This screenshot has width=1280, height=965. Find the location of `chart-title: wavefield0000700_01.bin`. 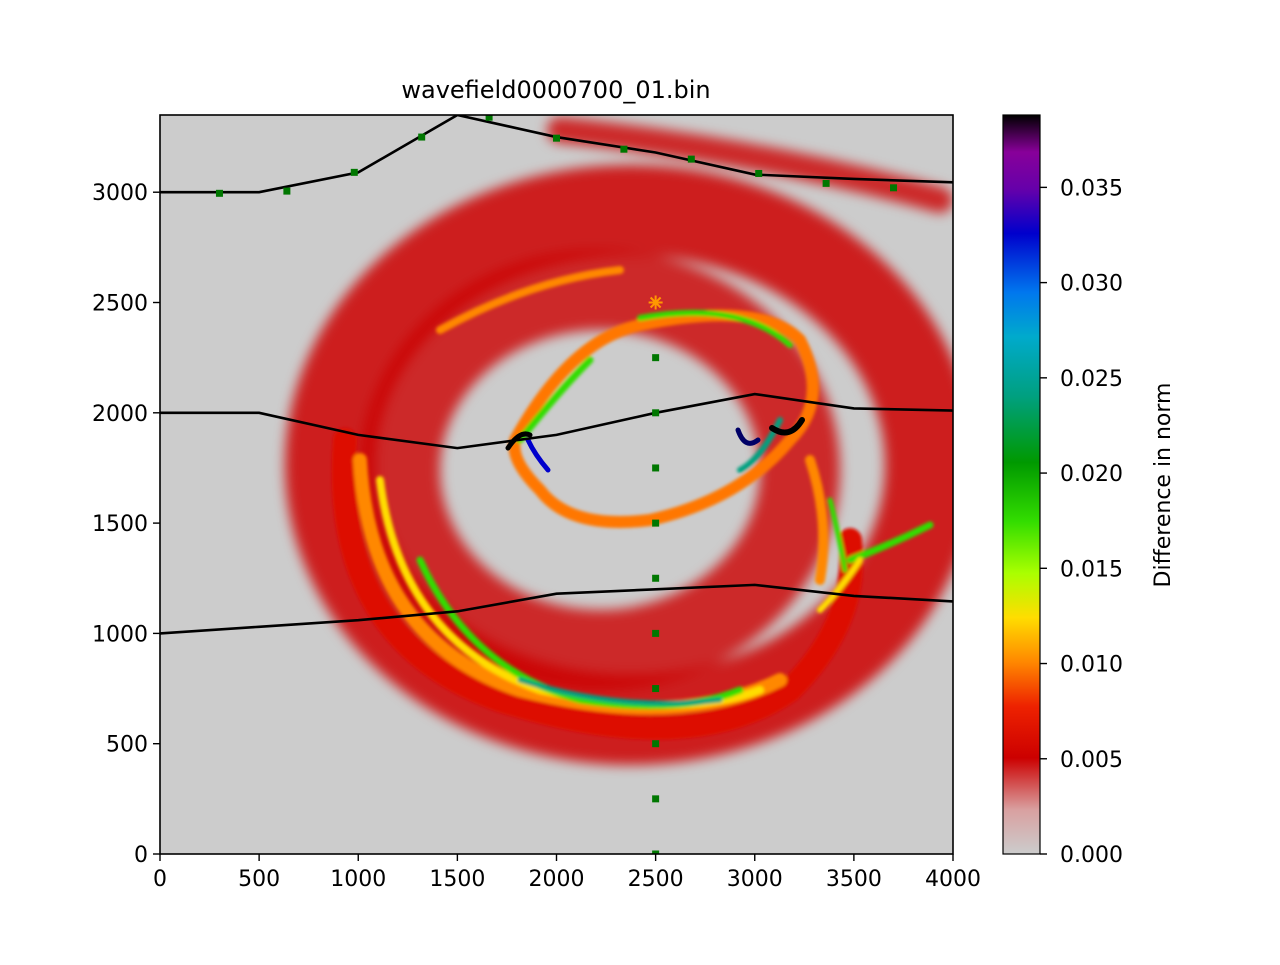

chart-title: wavefield0000700_01.bin is located at coordinates (555, 90).